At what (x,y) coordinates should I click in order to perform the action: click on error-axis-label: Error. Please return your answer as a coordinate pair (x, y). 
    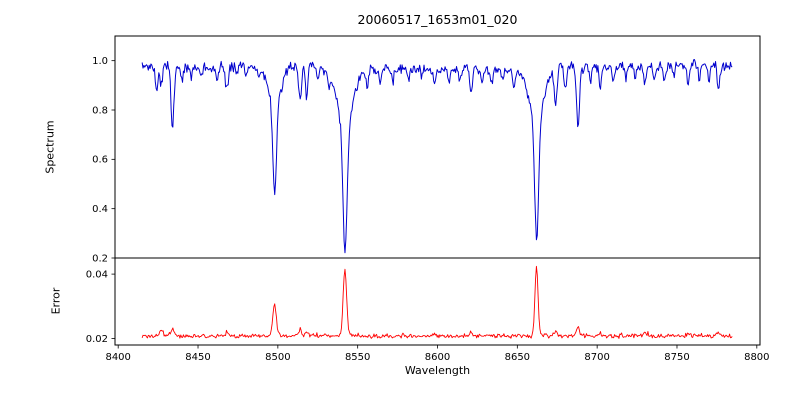
    Looking at the image, I should click on (56, 301).